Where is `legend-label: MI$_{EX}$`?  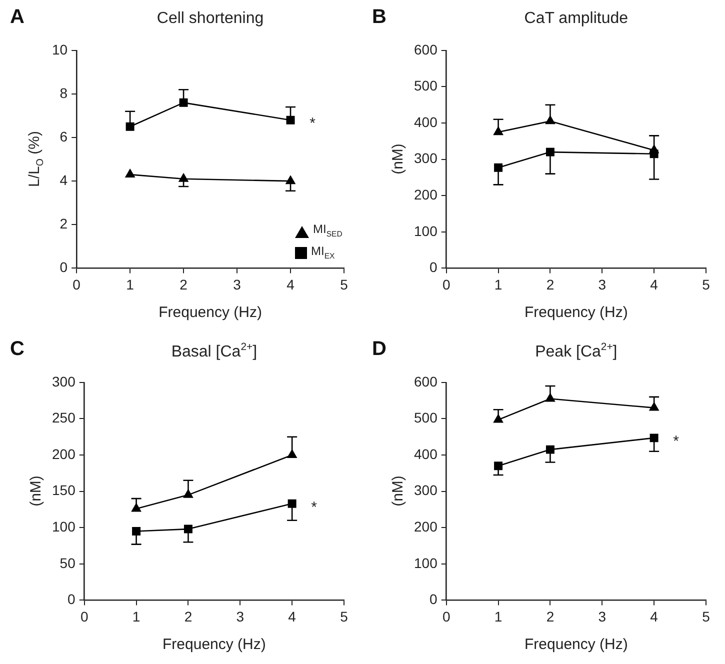
legend-label: MI$_{EX}$ is located at coordinates (323, 252).